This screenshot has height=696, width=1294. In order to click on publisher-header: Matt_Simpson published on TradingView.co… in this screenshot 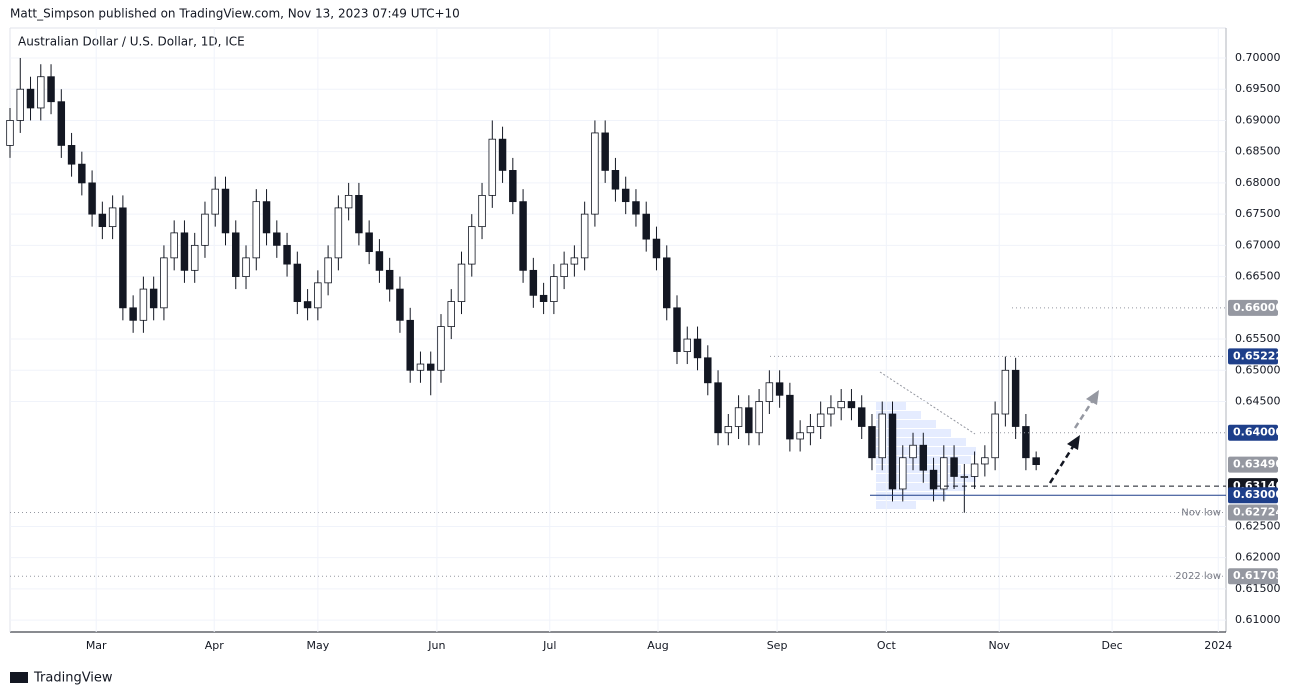, I will do `click(235, 14)`.